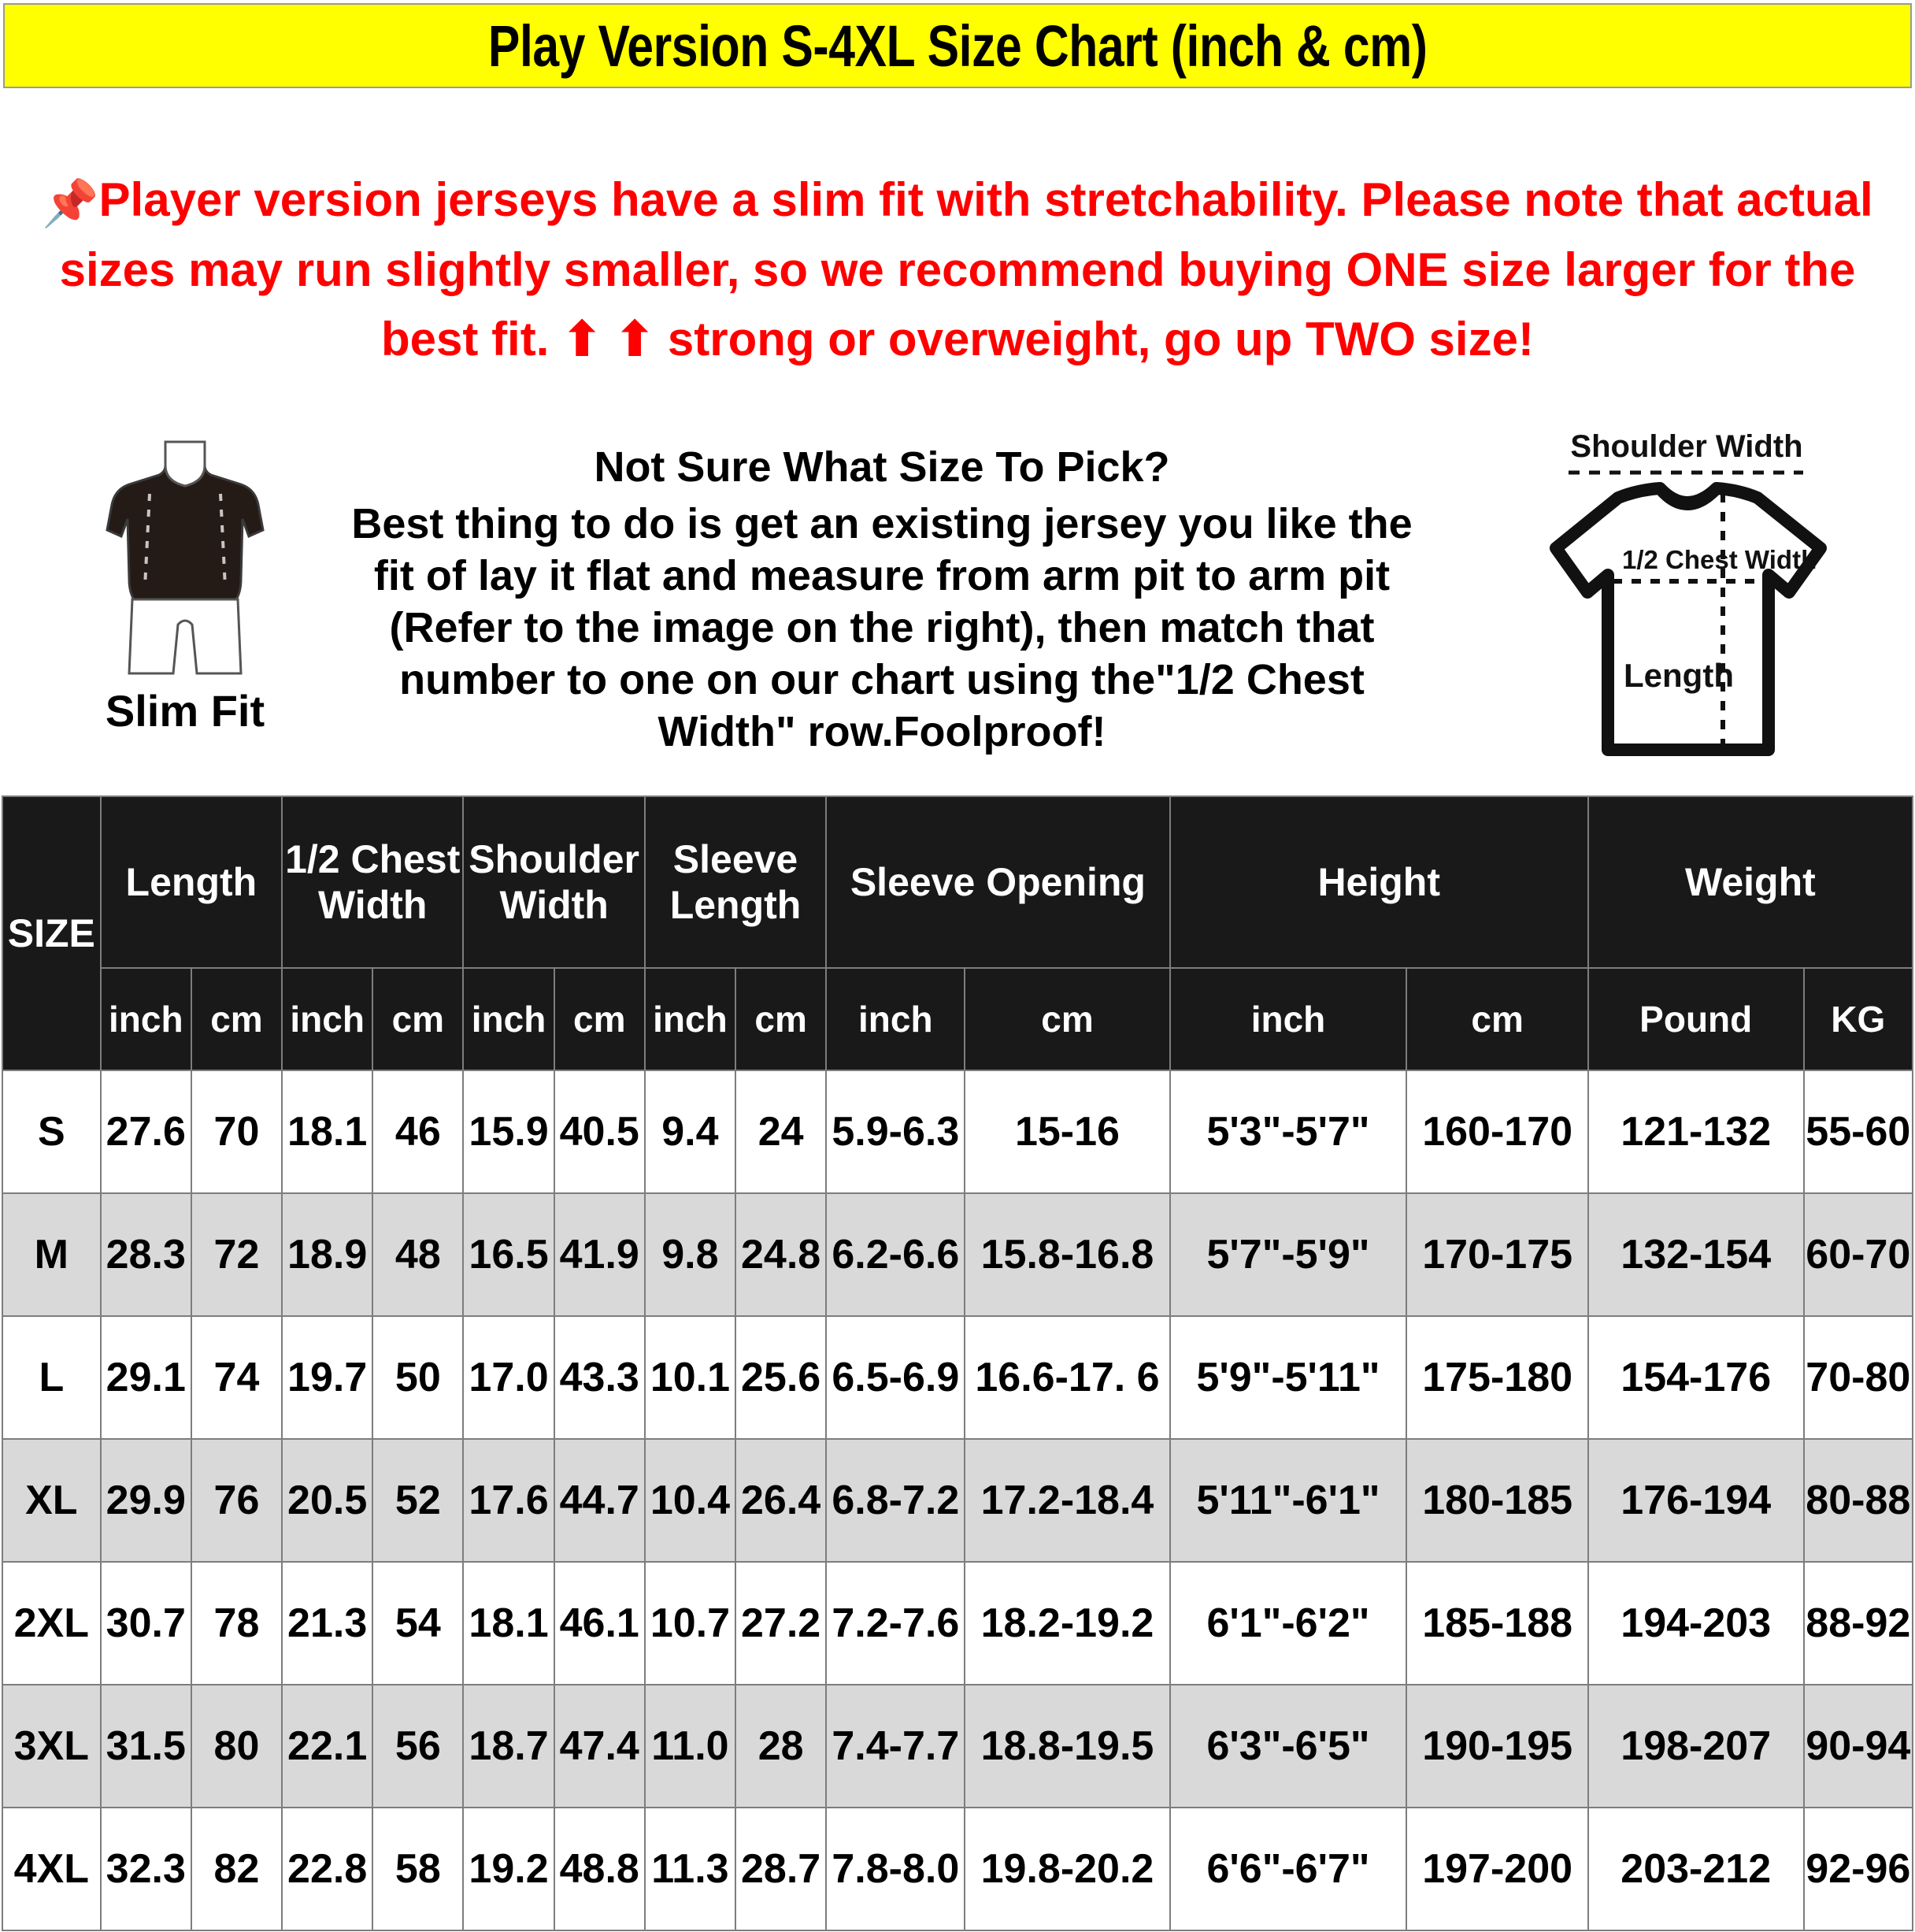 The height and width of the screenshot is (1932, 1915). Describe the element at coordinates (1858, 1254) in the screenshot. I see `cell-value: 60-70` at that location.